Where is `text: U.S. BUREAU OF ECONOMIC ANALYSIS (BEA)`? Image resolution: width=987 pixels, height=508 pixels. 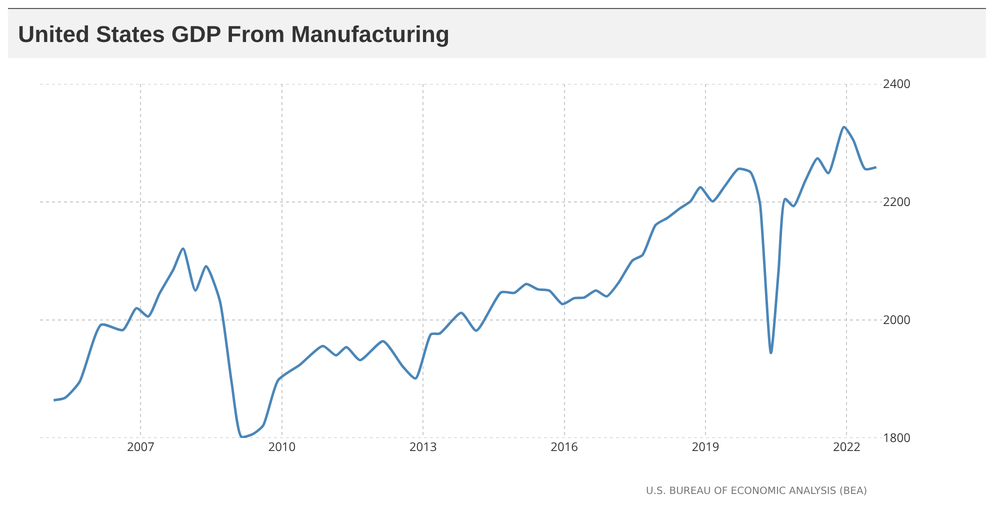
text: U.S. BUREAU OF ECONOMIC ANALYSIS (BEA) is located at coordinates (757, 491).